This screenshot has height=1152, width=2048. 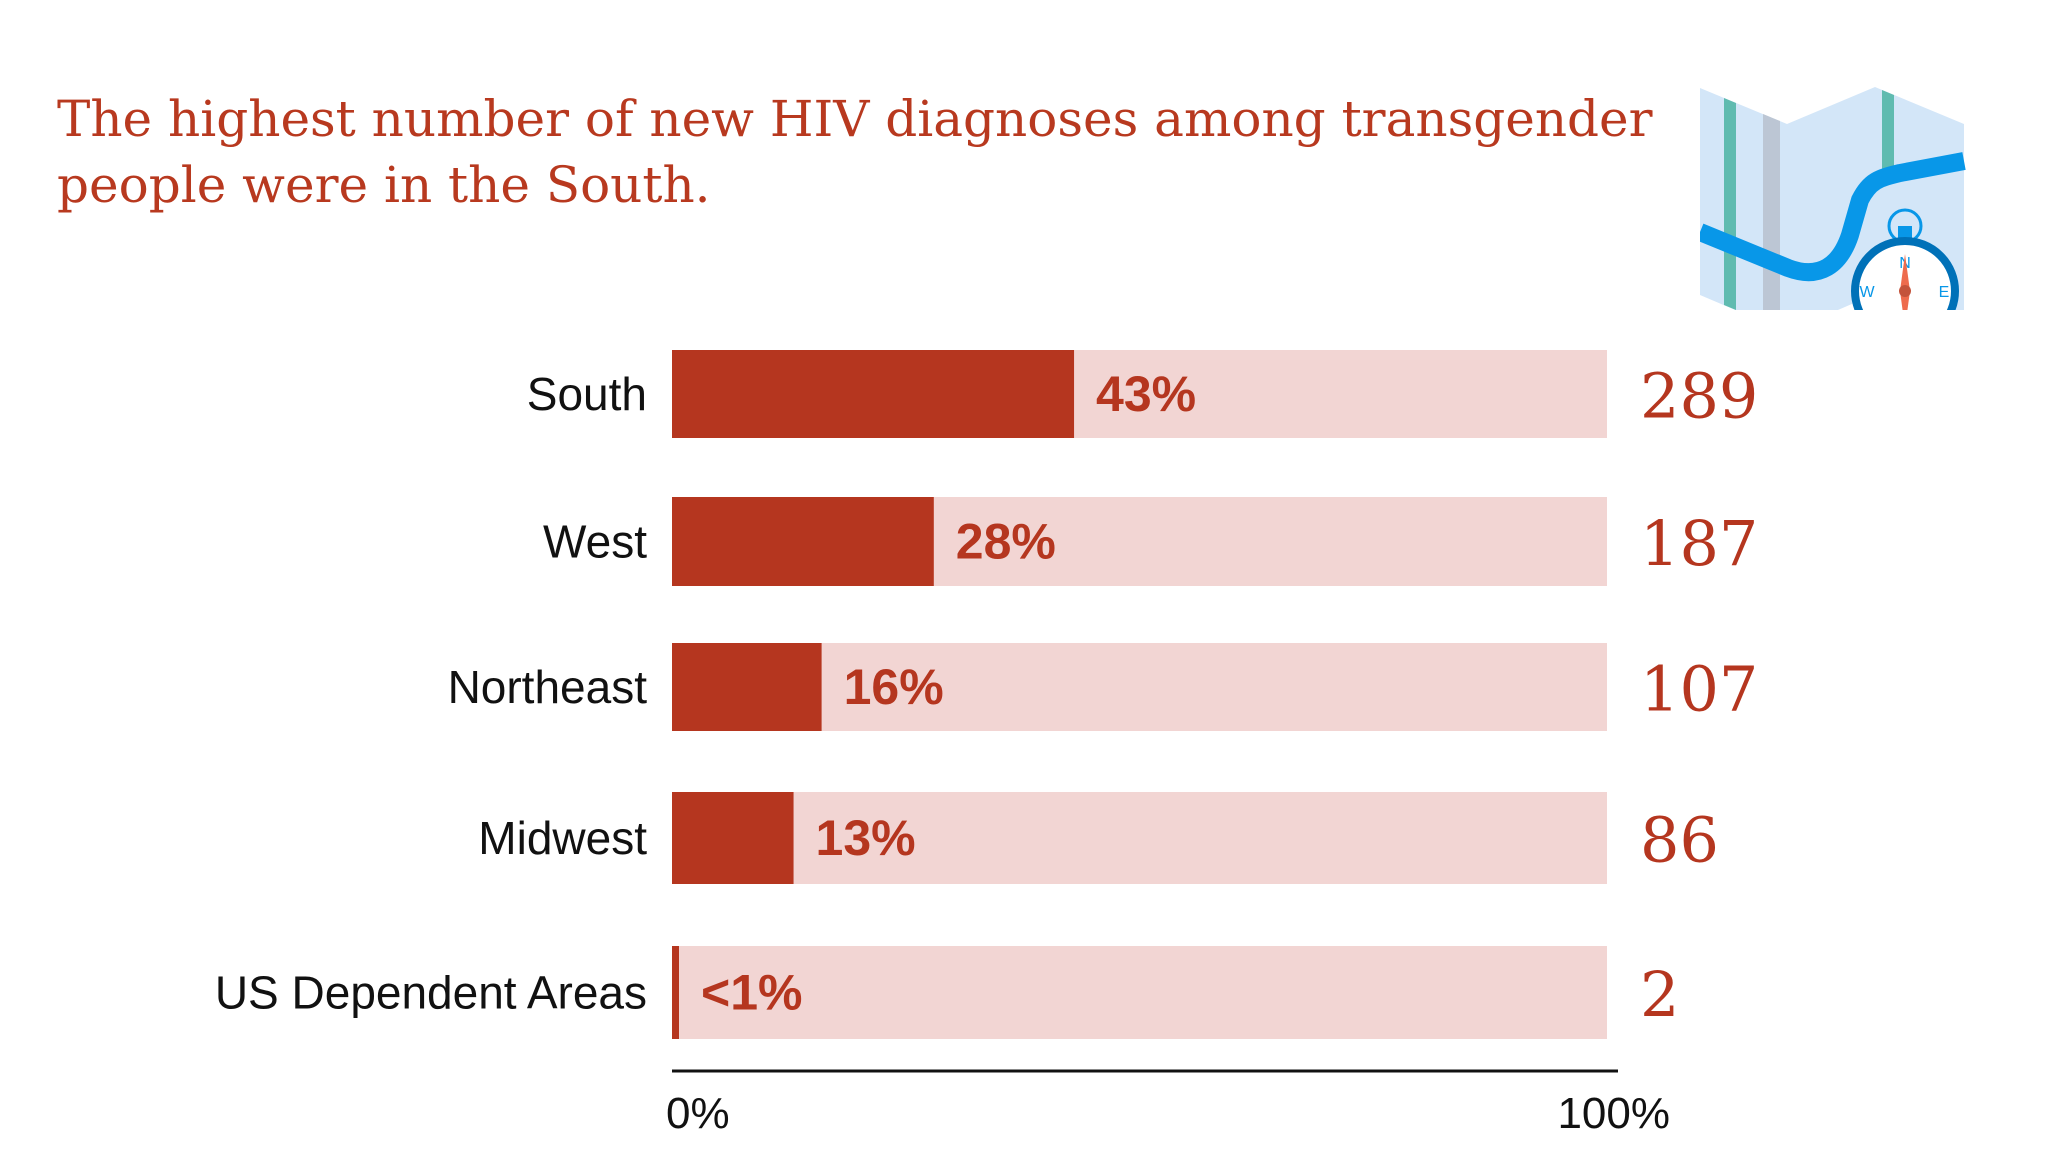 I want to click on x-tick-label: 100%, so click(x=1613, y=1113).